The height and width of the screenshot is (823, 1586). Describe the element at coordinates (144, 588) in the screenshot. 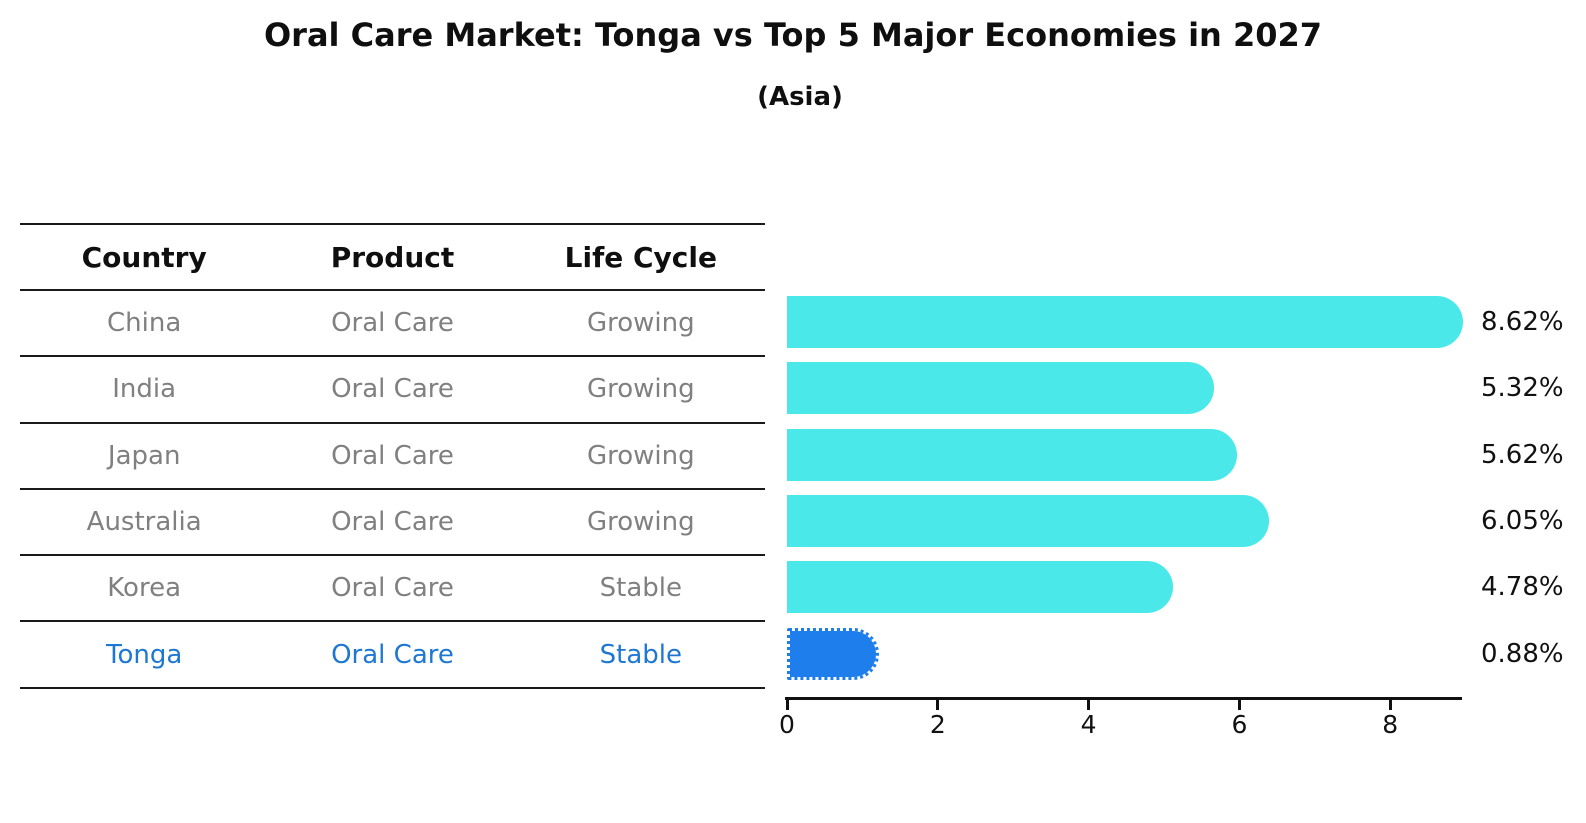

I see `cell-country: Korea` at that location.